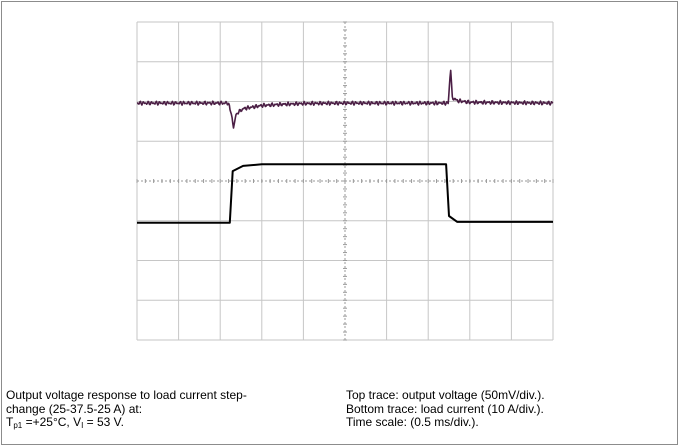 The image size is (681, 448). What do you see at coordinates (74, 408) in the screenshot?
I see `caption-left-line-2: change (25-37.5-25 A) at:` at bounding box center [74, 408].